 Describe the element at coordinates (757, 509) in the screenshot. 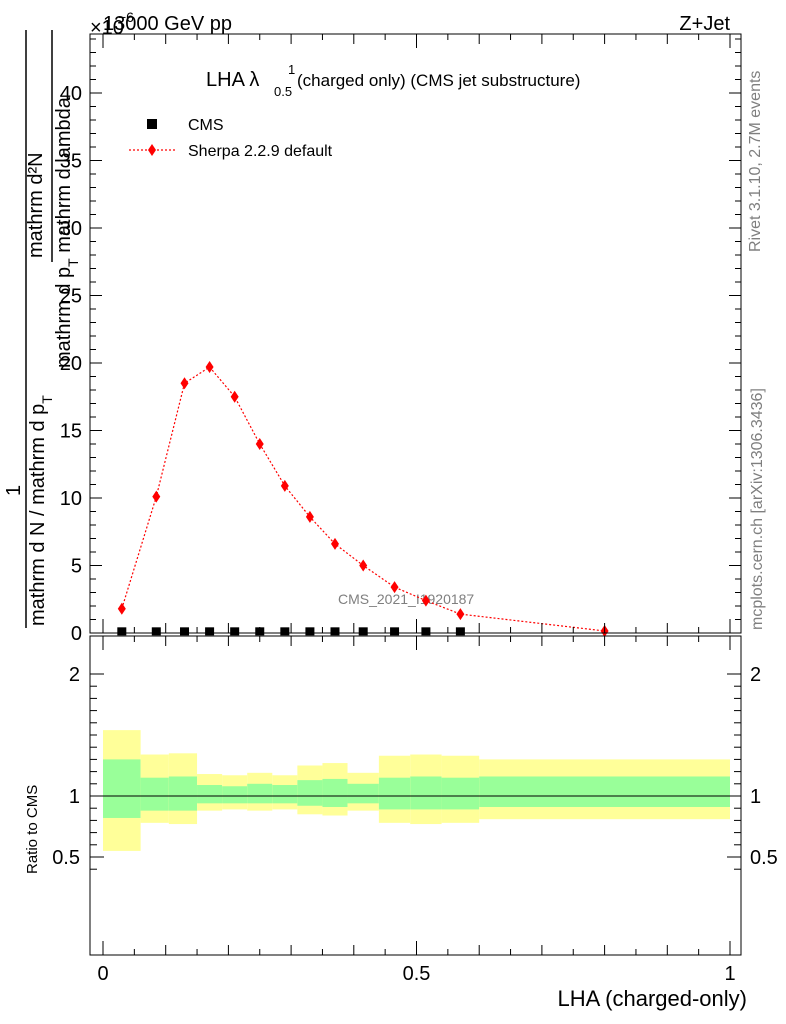

I see `mcplots-label: mcplots.cern.ch [arXiv:1306.3436]` at that location.